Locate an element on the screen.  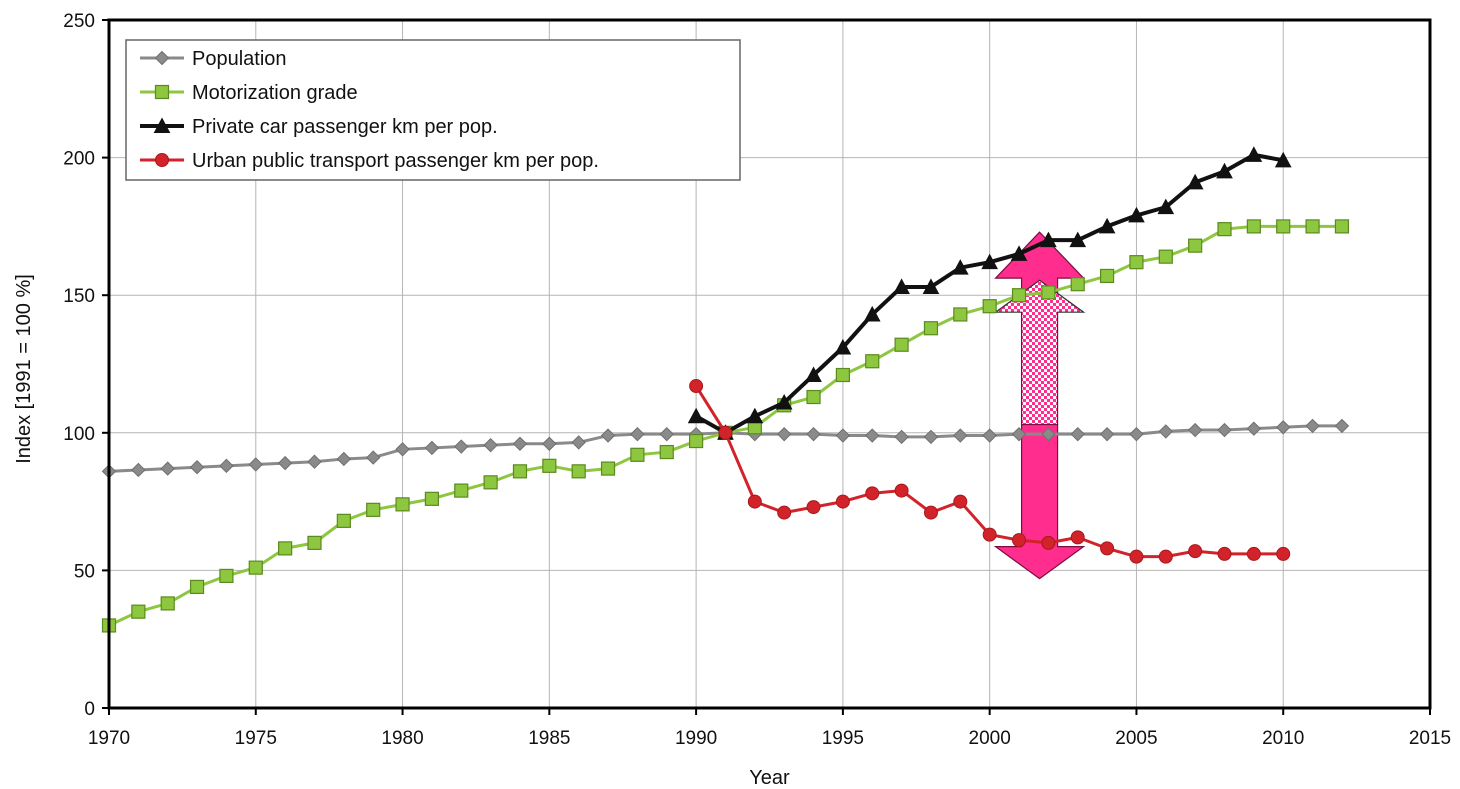
legend-box is located at coordinates (433, 110).